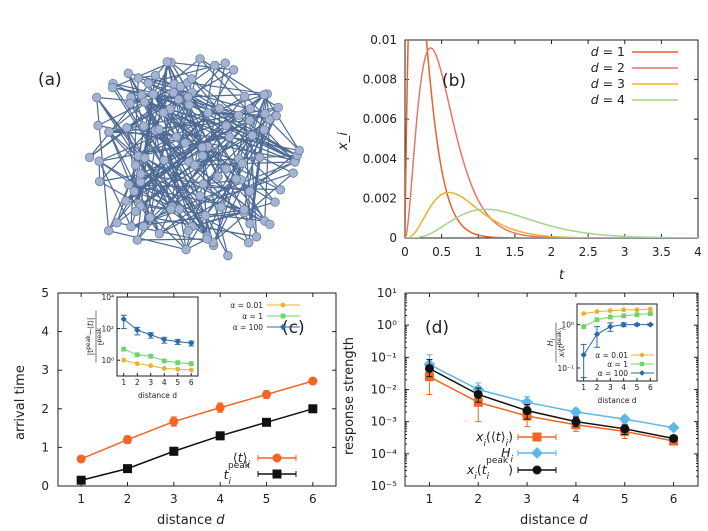 The image size is (708, 531). I want to click on panel-c-legend-marker, so click(277, 474).